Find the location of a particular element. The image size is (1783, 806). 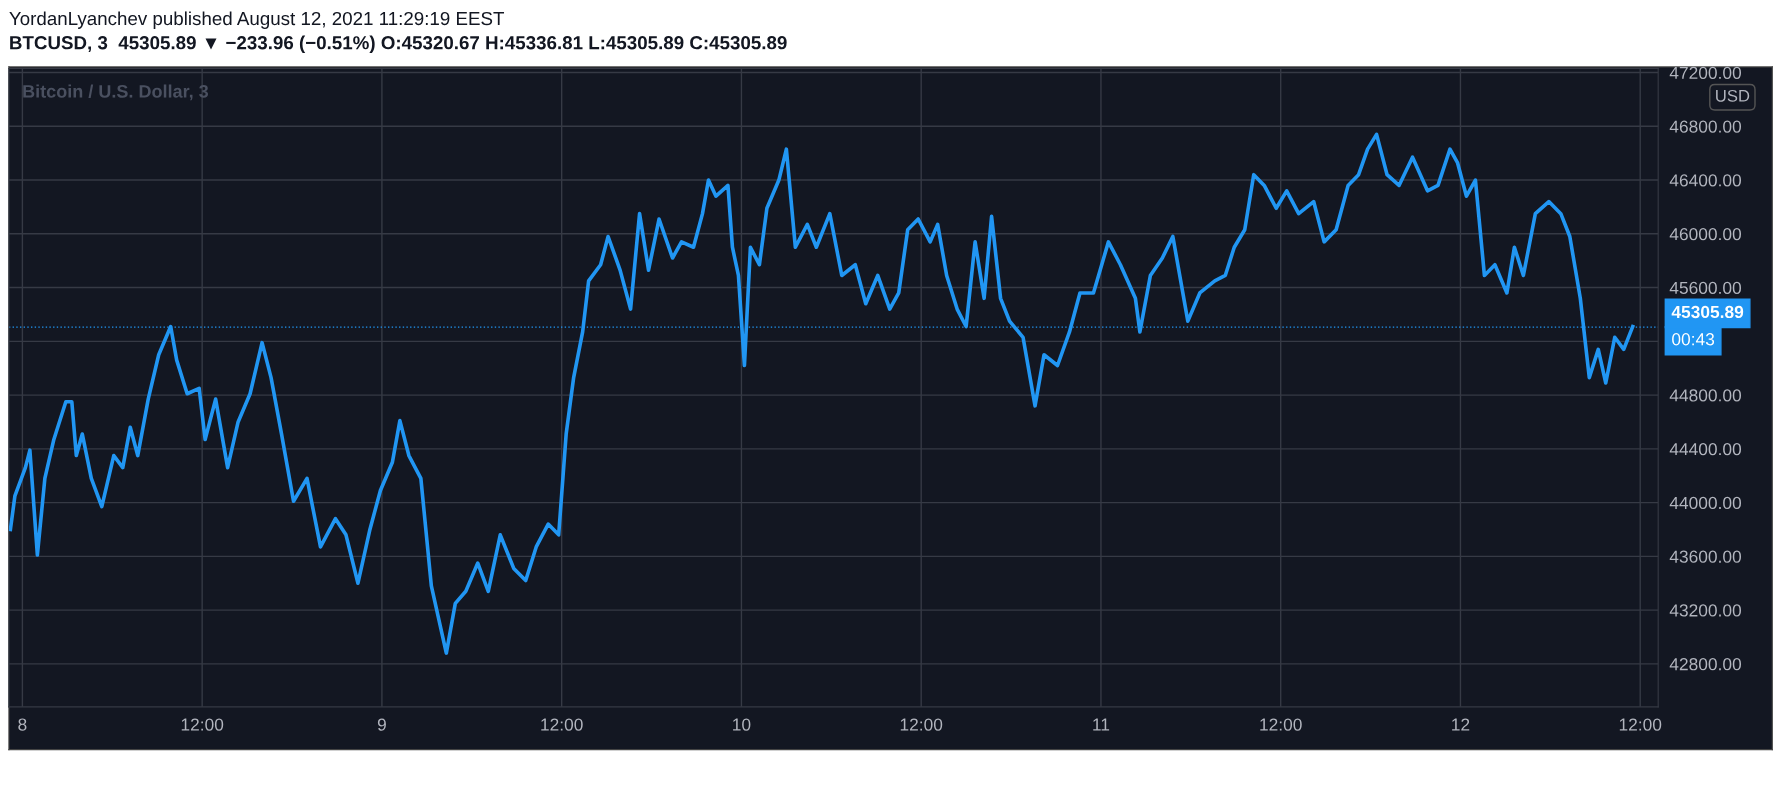

annotation: Bitcoin / U.S. Dollar, 3 is located at coordinates (116, 92).